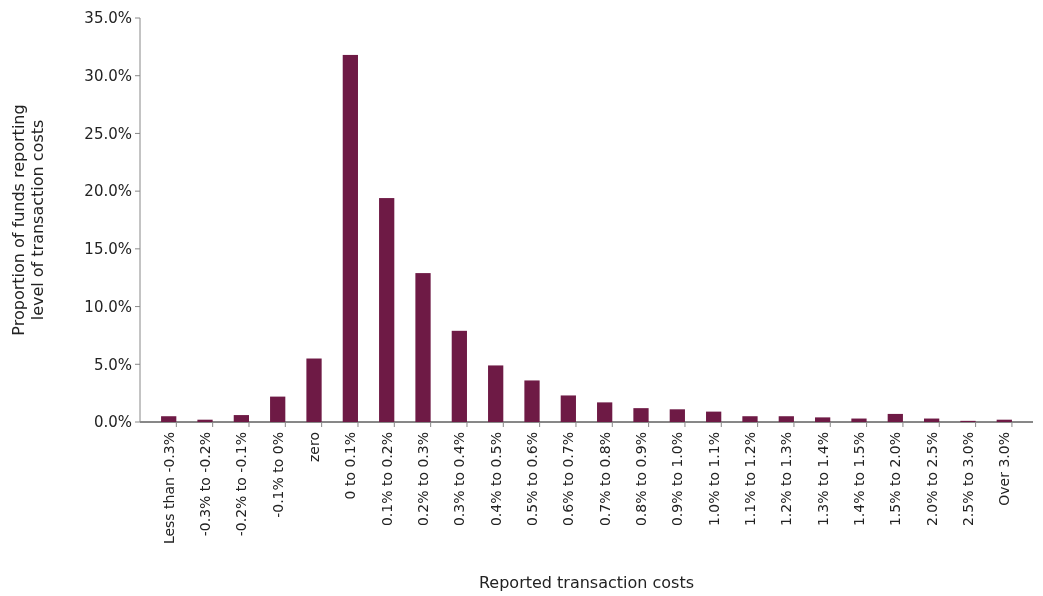  I want to click on y-tick-label: 10.0%, so click(108, 306).